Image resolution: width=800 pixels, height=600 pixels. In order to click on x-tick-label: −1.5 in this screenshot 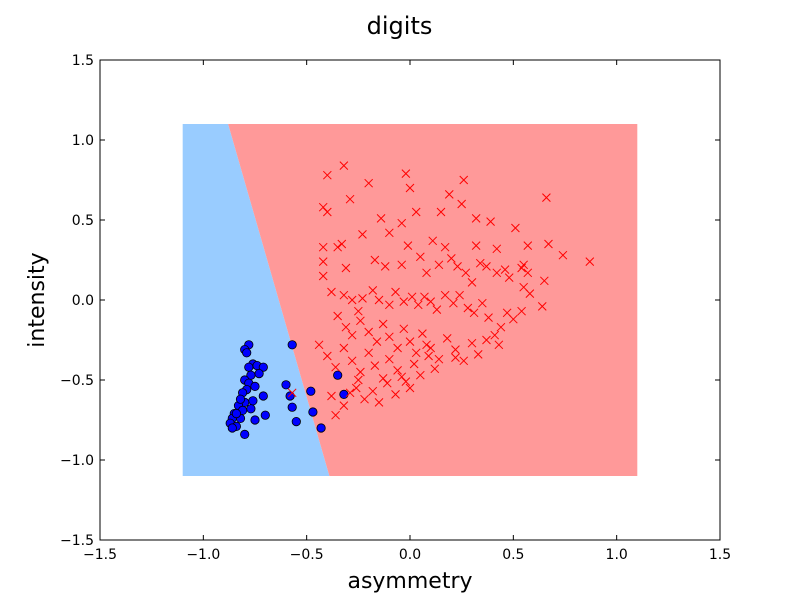, I will do `click(100, 555)`.